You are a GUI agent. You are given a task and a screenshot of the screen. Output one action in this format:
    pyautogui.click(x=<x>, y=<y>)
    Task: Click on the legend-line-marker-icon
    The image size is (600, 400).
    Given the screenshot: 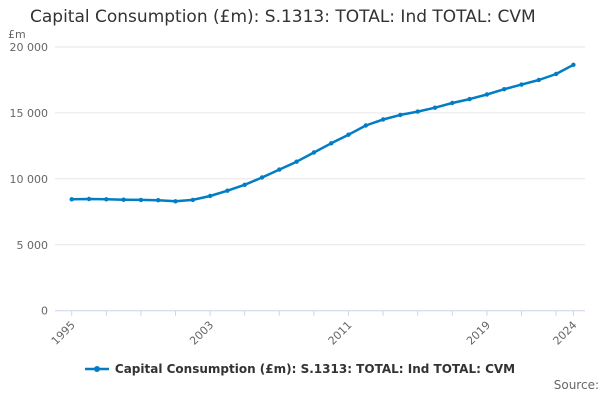 What is the action you would take?
    pyautogui.click(x=96, y=369)
    